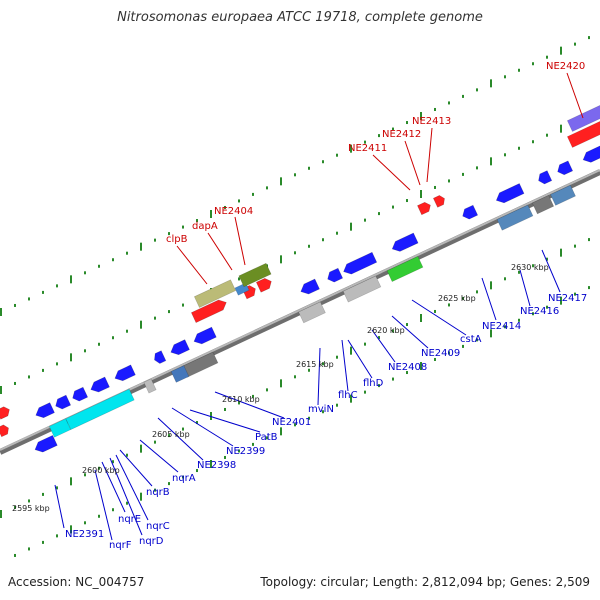 This screenshot has width=600, height=600. Describe the element at coordinates (31, 508) in the screenshot. I see `tick-label: 2595 kbp` at that location.